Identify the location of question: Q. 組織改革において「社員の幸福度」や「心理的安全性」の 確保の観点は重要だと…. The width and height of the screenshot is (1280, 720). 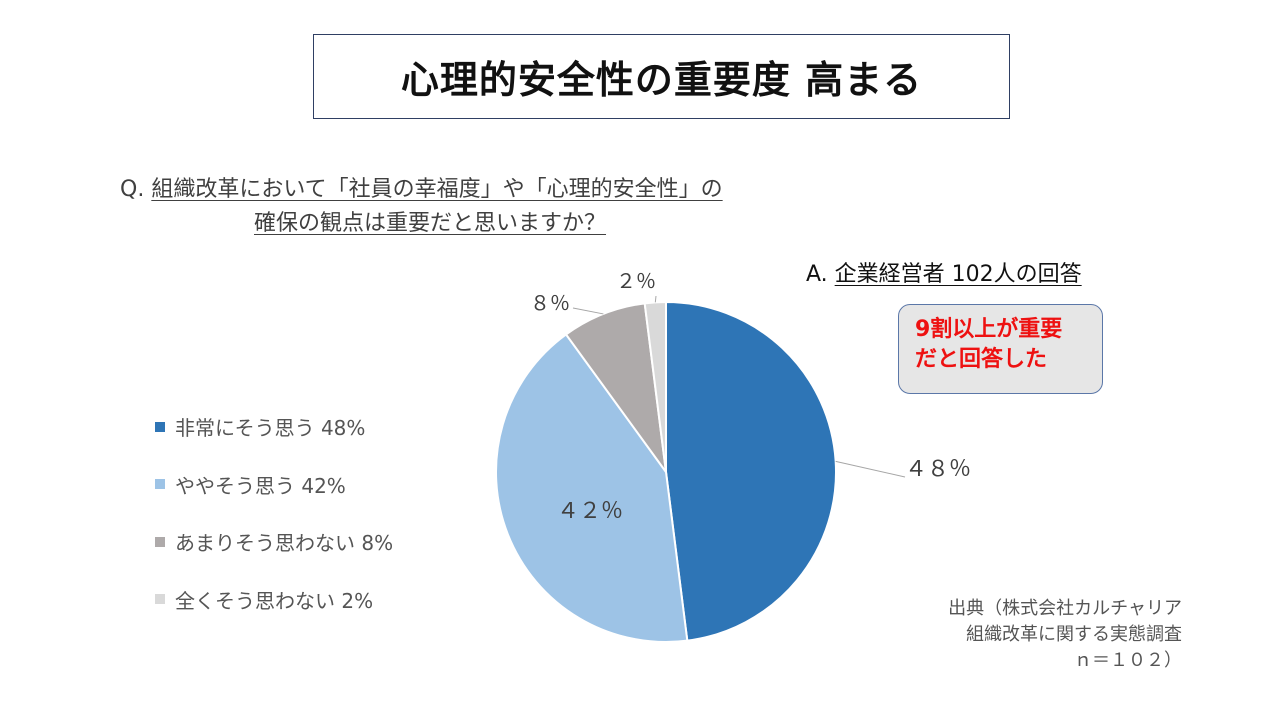
(421, 207).